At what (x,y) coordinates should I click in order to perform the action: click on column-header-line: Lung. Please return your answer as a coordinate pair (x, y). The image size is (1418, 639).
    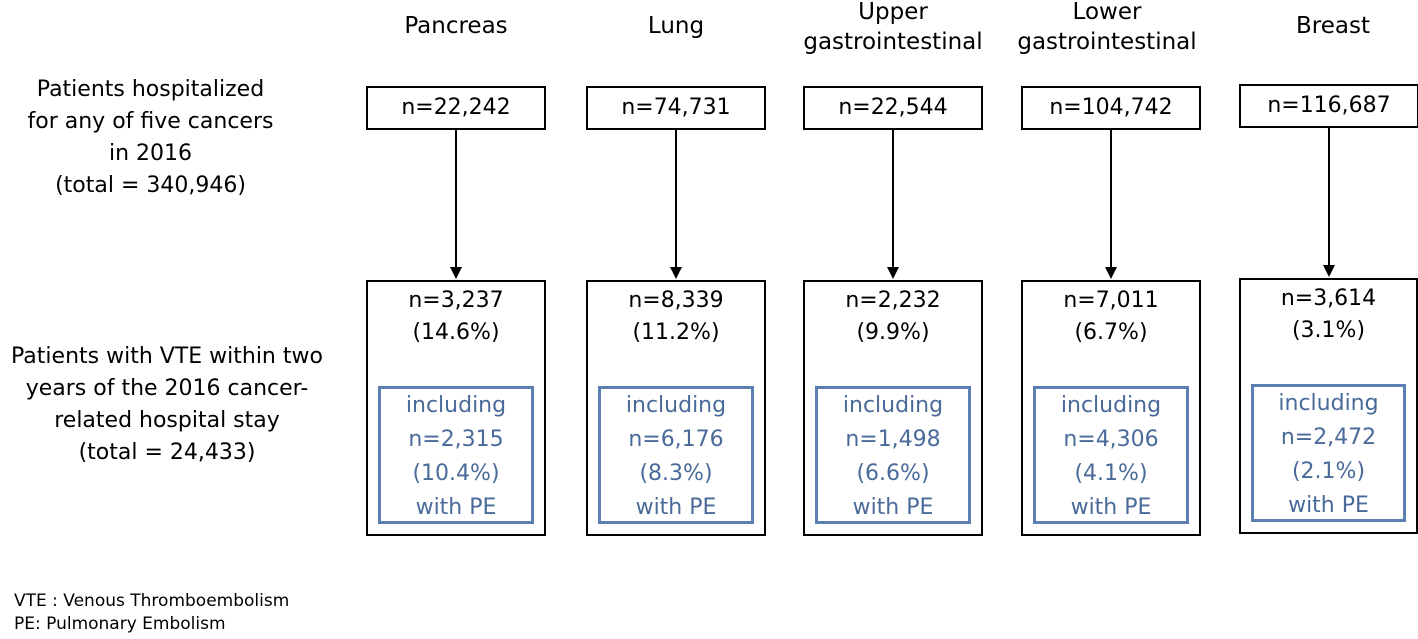
    Looking at the image, I should click on (676, 26).